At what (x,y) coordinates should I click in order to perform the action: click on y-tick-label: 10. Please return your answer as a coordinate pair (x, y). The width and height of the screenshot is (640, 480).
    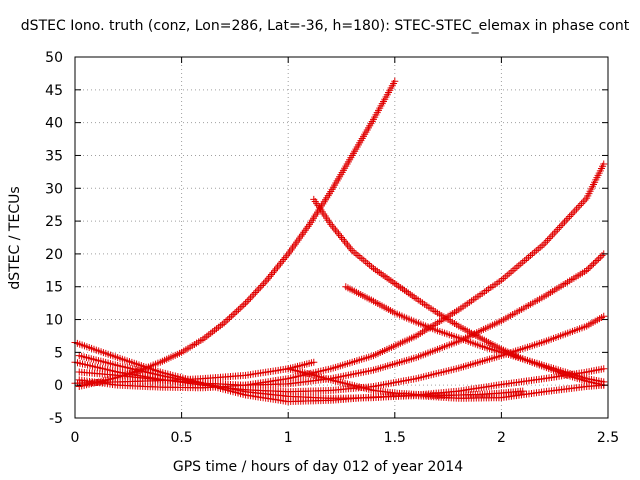
    Looking at the image, I should click on (54, 321).